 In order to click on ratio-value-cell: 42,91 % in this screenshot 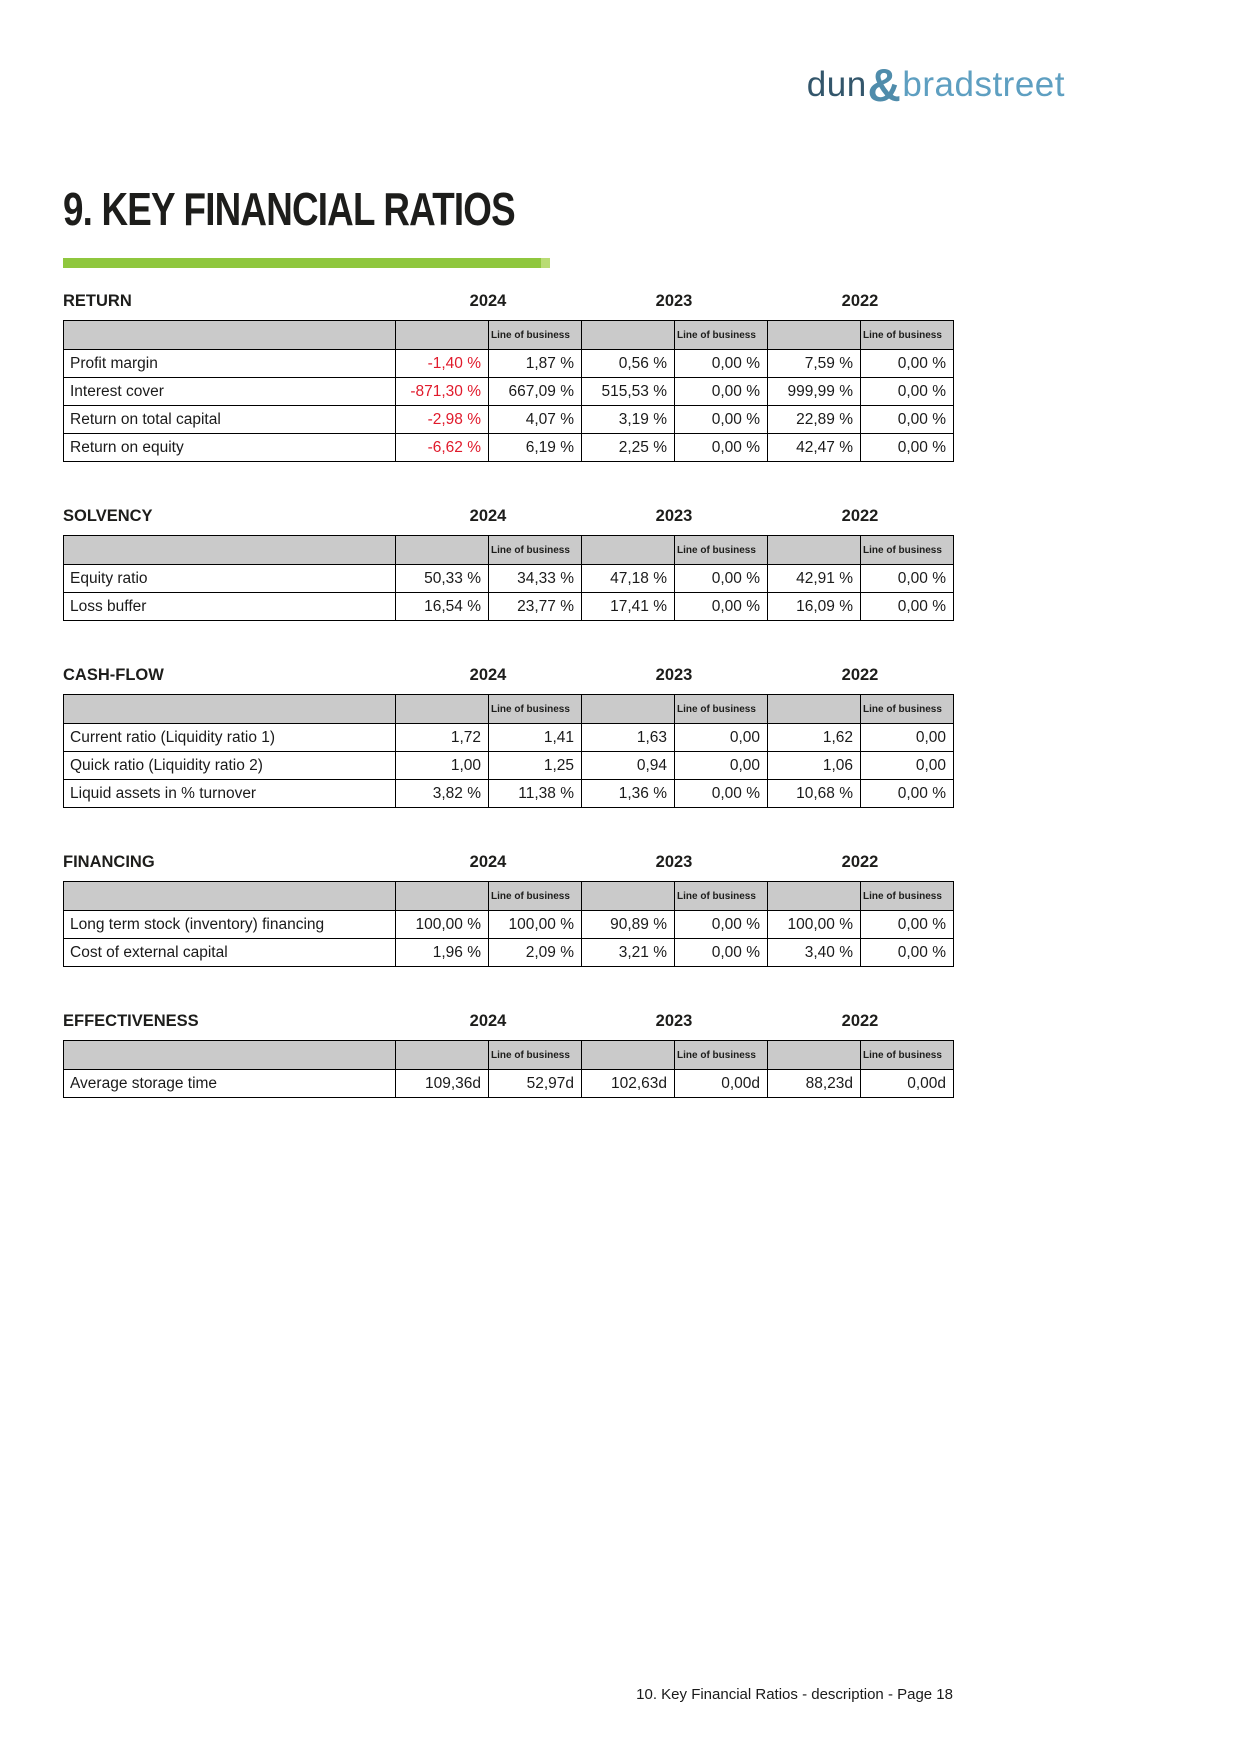, I will do `click(814, 578)`.